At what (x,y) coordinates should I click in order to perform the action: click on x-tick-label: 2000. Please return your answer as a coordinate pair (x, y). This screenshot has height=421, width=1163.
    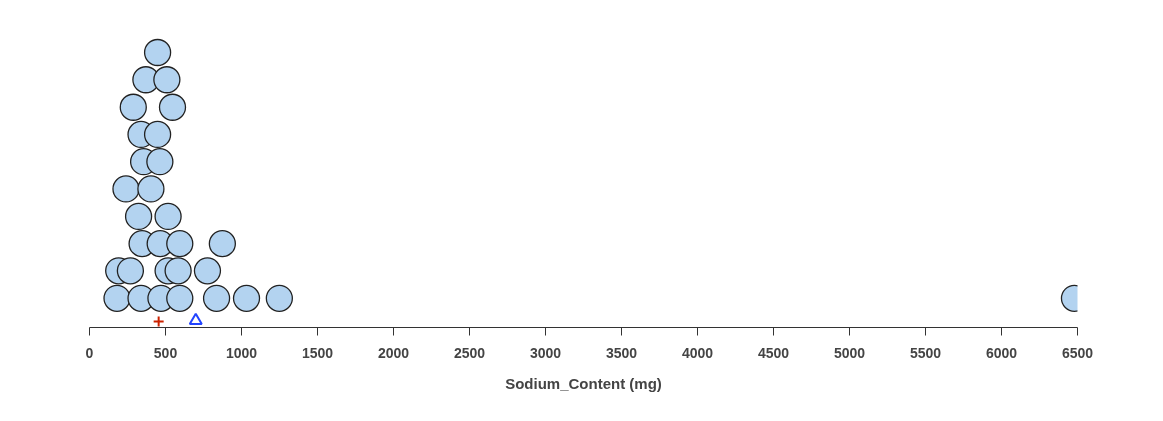
    Looking at the image, I should click on (393, 352).